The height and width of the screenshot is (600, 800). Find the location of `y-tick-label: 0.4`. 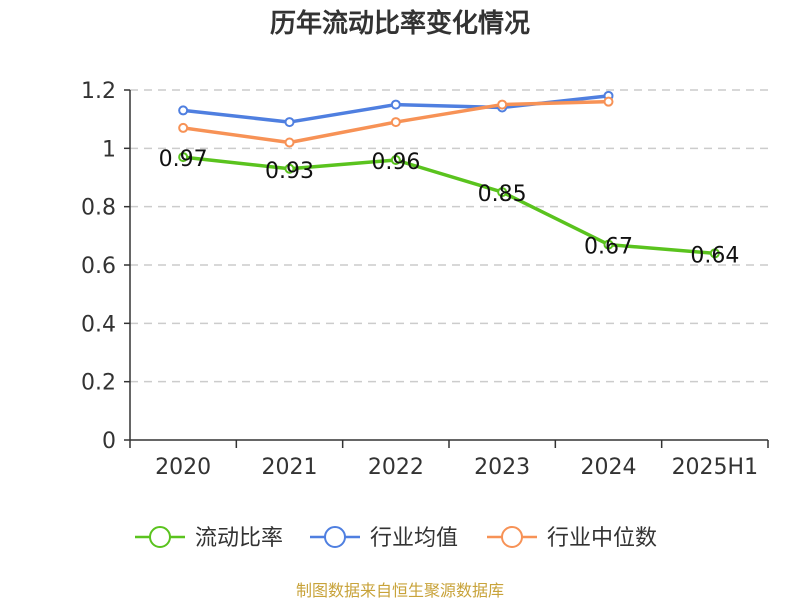

y-tick-label: 0.4 is located at coordinates (98, 324).